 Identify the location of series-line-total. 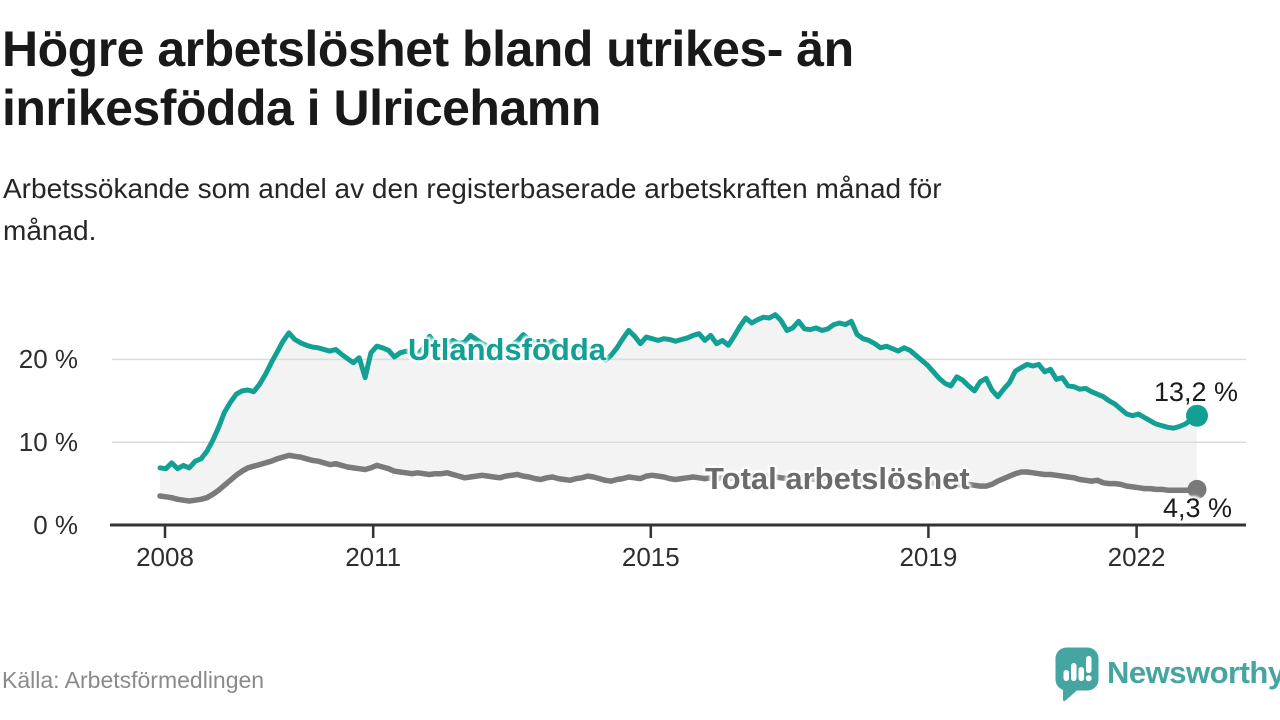
(678, 478).